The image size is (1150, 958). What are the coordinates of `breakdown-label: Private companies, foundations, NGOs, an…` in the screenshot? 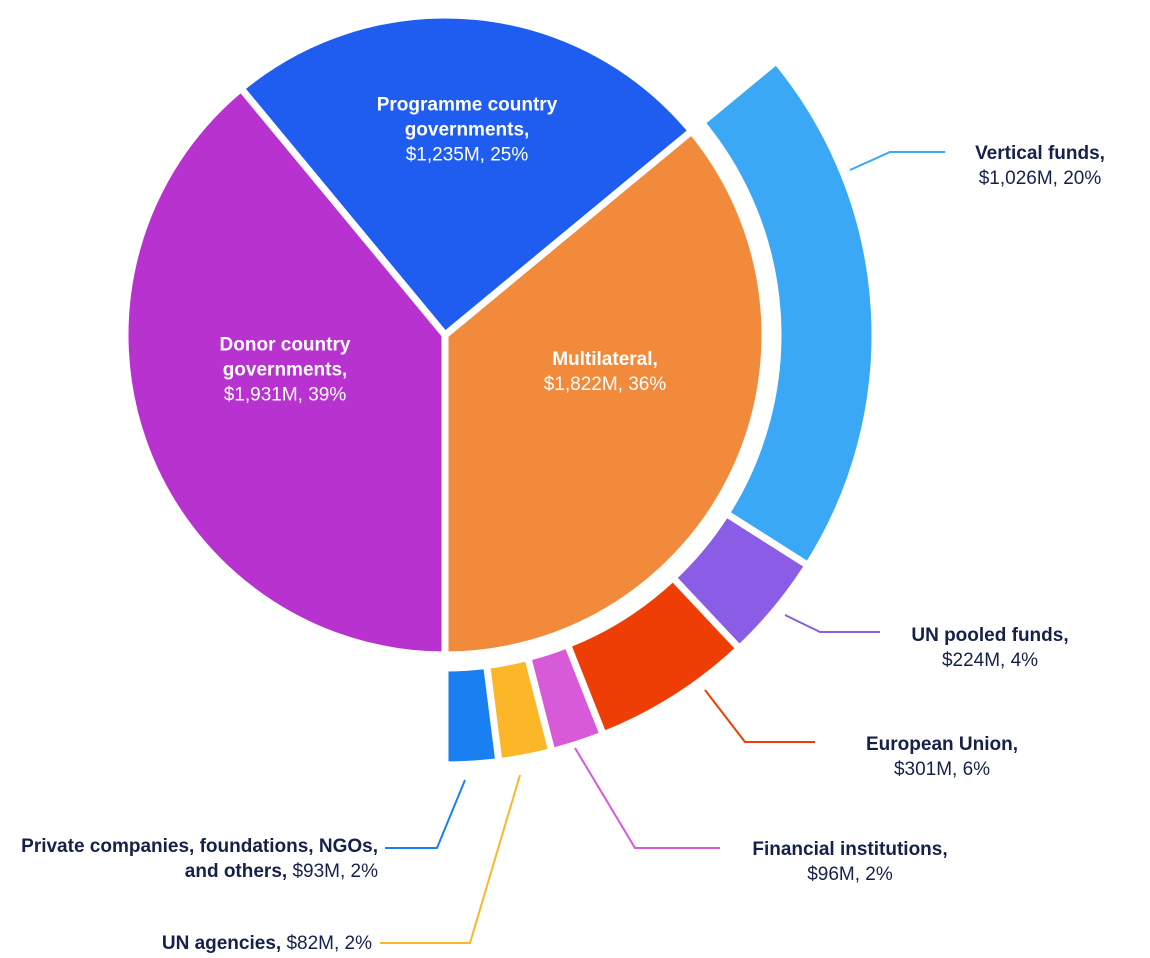 It's located at (198, 859).